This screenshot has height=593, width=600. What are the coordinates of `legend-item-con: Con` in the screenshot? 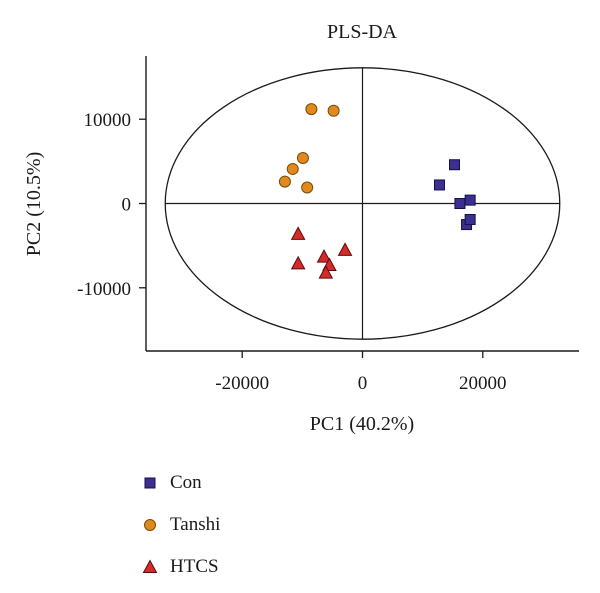 It's located at (180, 483).